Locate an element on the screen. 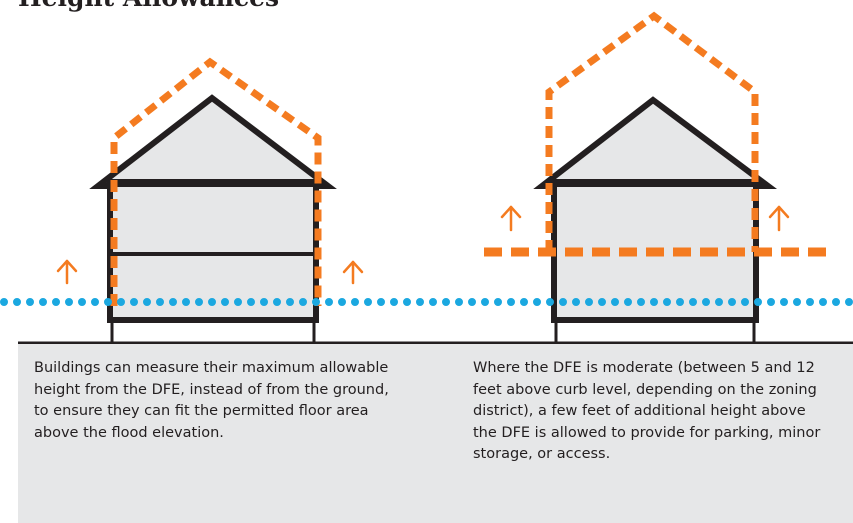 The image size is (853, 523). left-building is located at coordinates (213, 218).